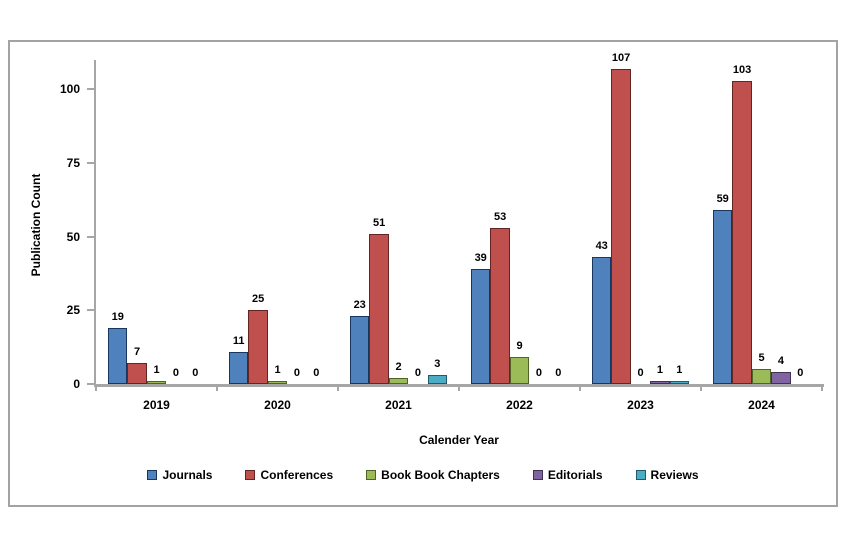 The image size is (846, 543). I want to click on bar-value-label: 59, so click(722, 199).